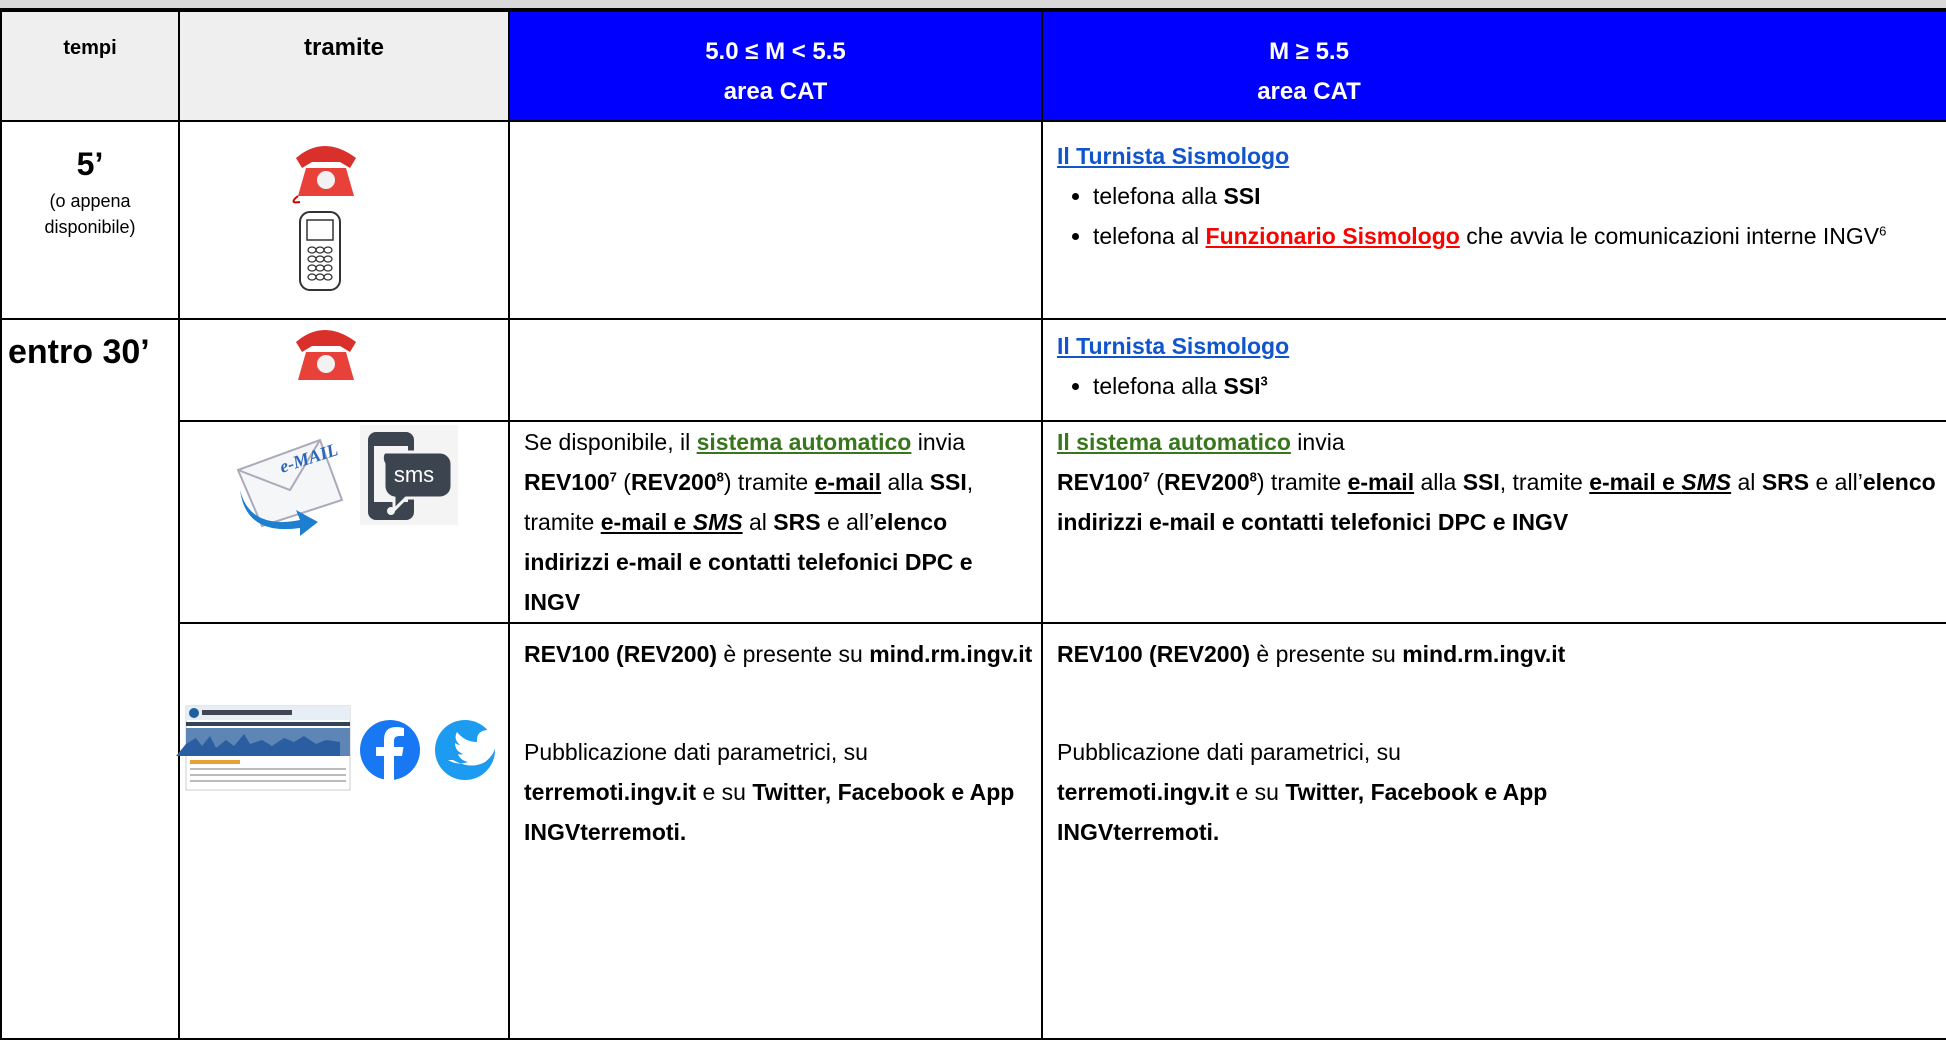 This screenshot has width=1946, height=1040. What do you see at coordinates (90, 679) in the screenshot?
I see `time-cell: entro 30’` at bounding box center [90, 679].